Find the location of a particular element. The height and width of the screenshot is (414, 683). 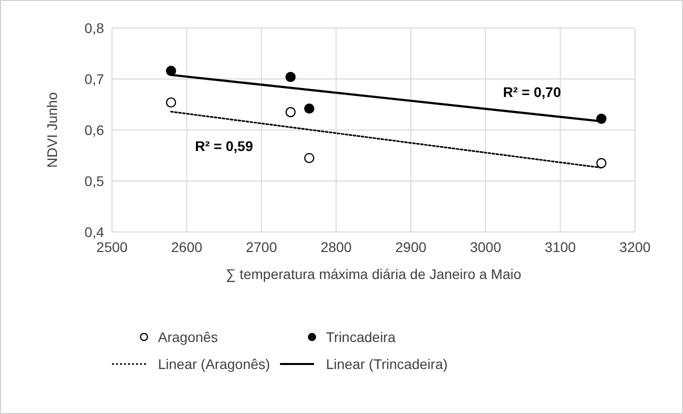

x-axis-title: ∑ temperatura máxima diária de Janeiro a Maio is located at coordinates (374, 274).